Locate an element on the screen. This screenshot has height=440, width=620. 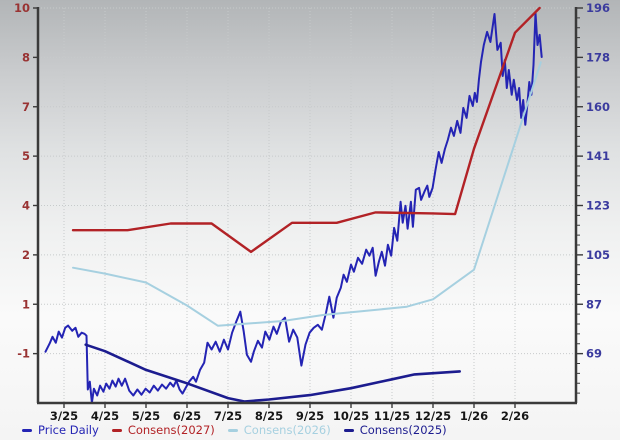
consens-2025-line is located at coordinates (273, 373).